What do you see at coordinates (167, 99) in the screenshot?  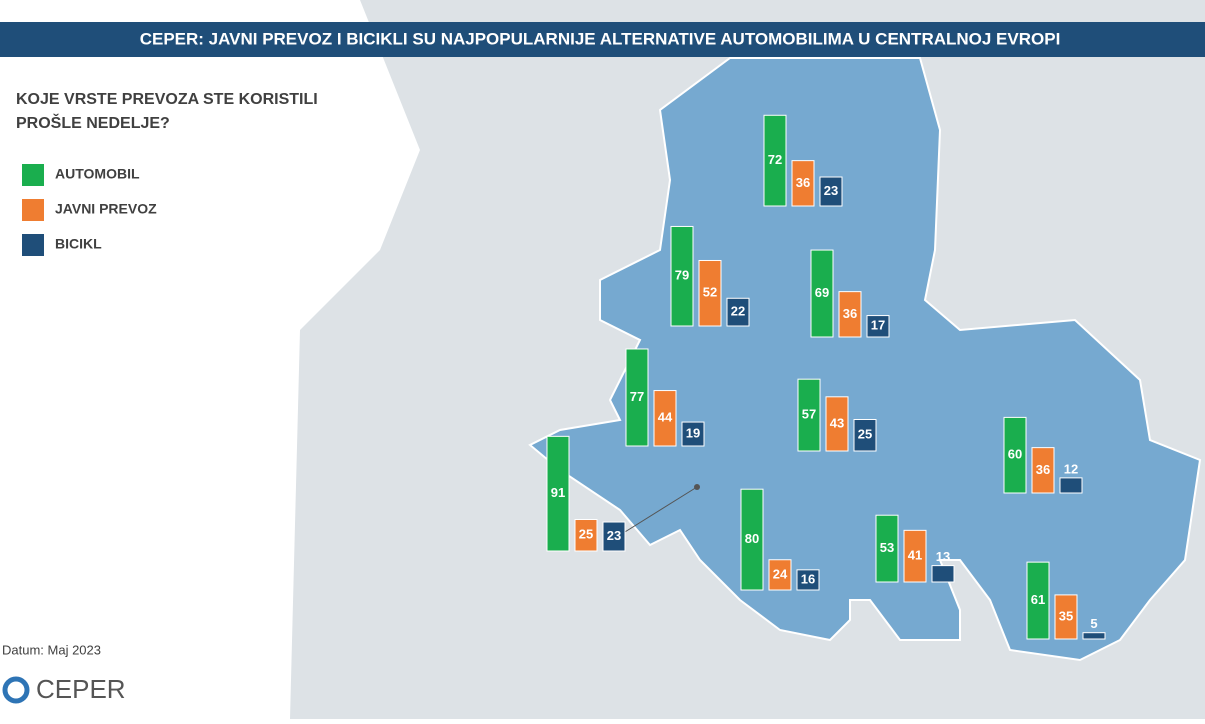 I see `subtitle: KOJE VRSTE PREVOZA STE KORISTILI` at bounding box center [167, 99].